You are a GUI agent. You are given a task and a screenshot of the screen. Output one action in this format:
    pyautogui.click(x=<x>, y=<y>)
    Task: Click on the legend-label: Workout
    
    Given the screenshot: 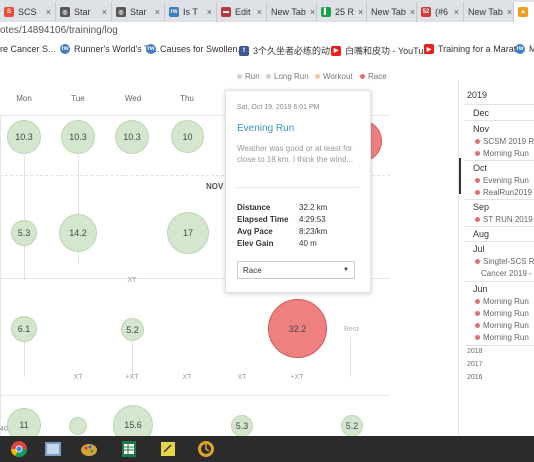 What is the action you would take?
    pyautogui.click(x=338, y=76)
    